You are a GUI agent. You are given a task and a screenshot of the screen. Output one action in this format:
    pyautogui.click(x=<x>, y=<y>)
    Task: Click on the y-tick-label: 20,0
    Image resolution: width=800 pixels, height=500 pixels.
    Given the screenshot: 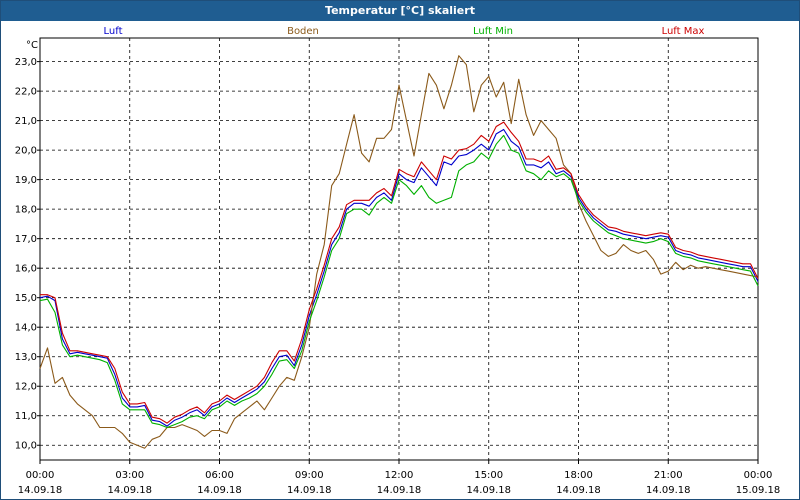 What is the action you would take?
    pyautogui.click(x=26, y=151)
    